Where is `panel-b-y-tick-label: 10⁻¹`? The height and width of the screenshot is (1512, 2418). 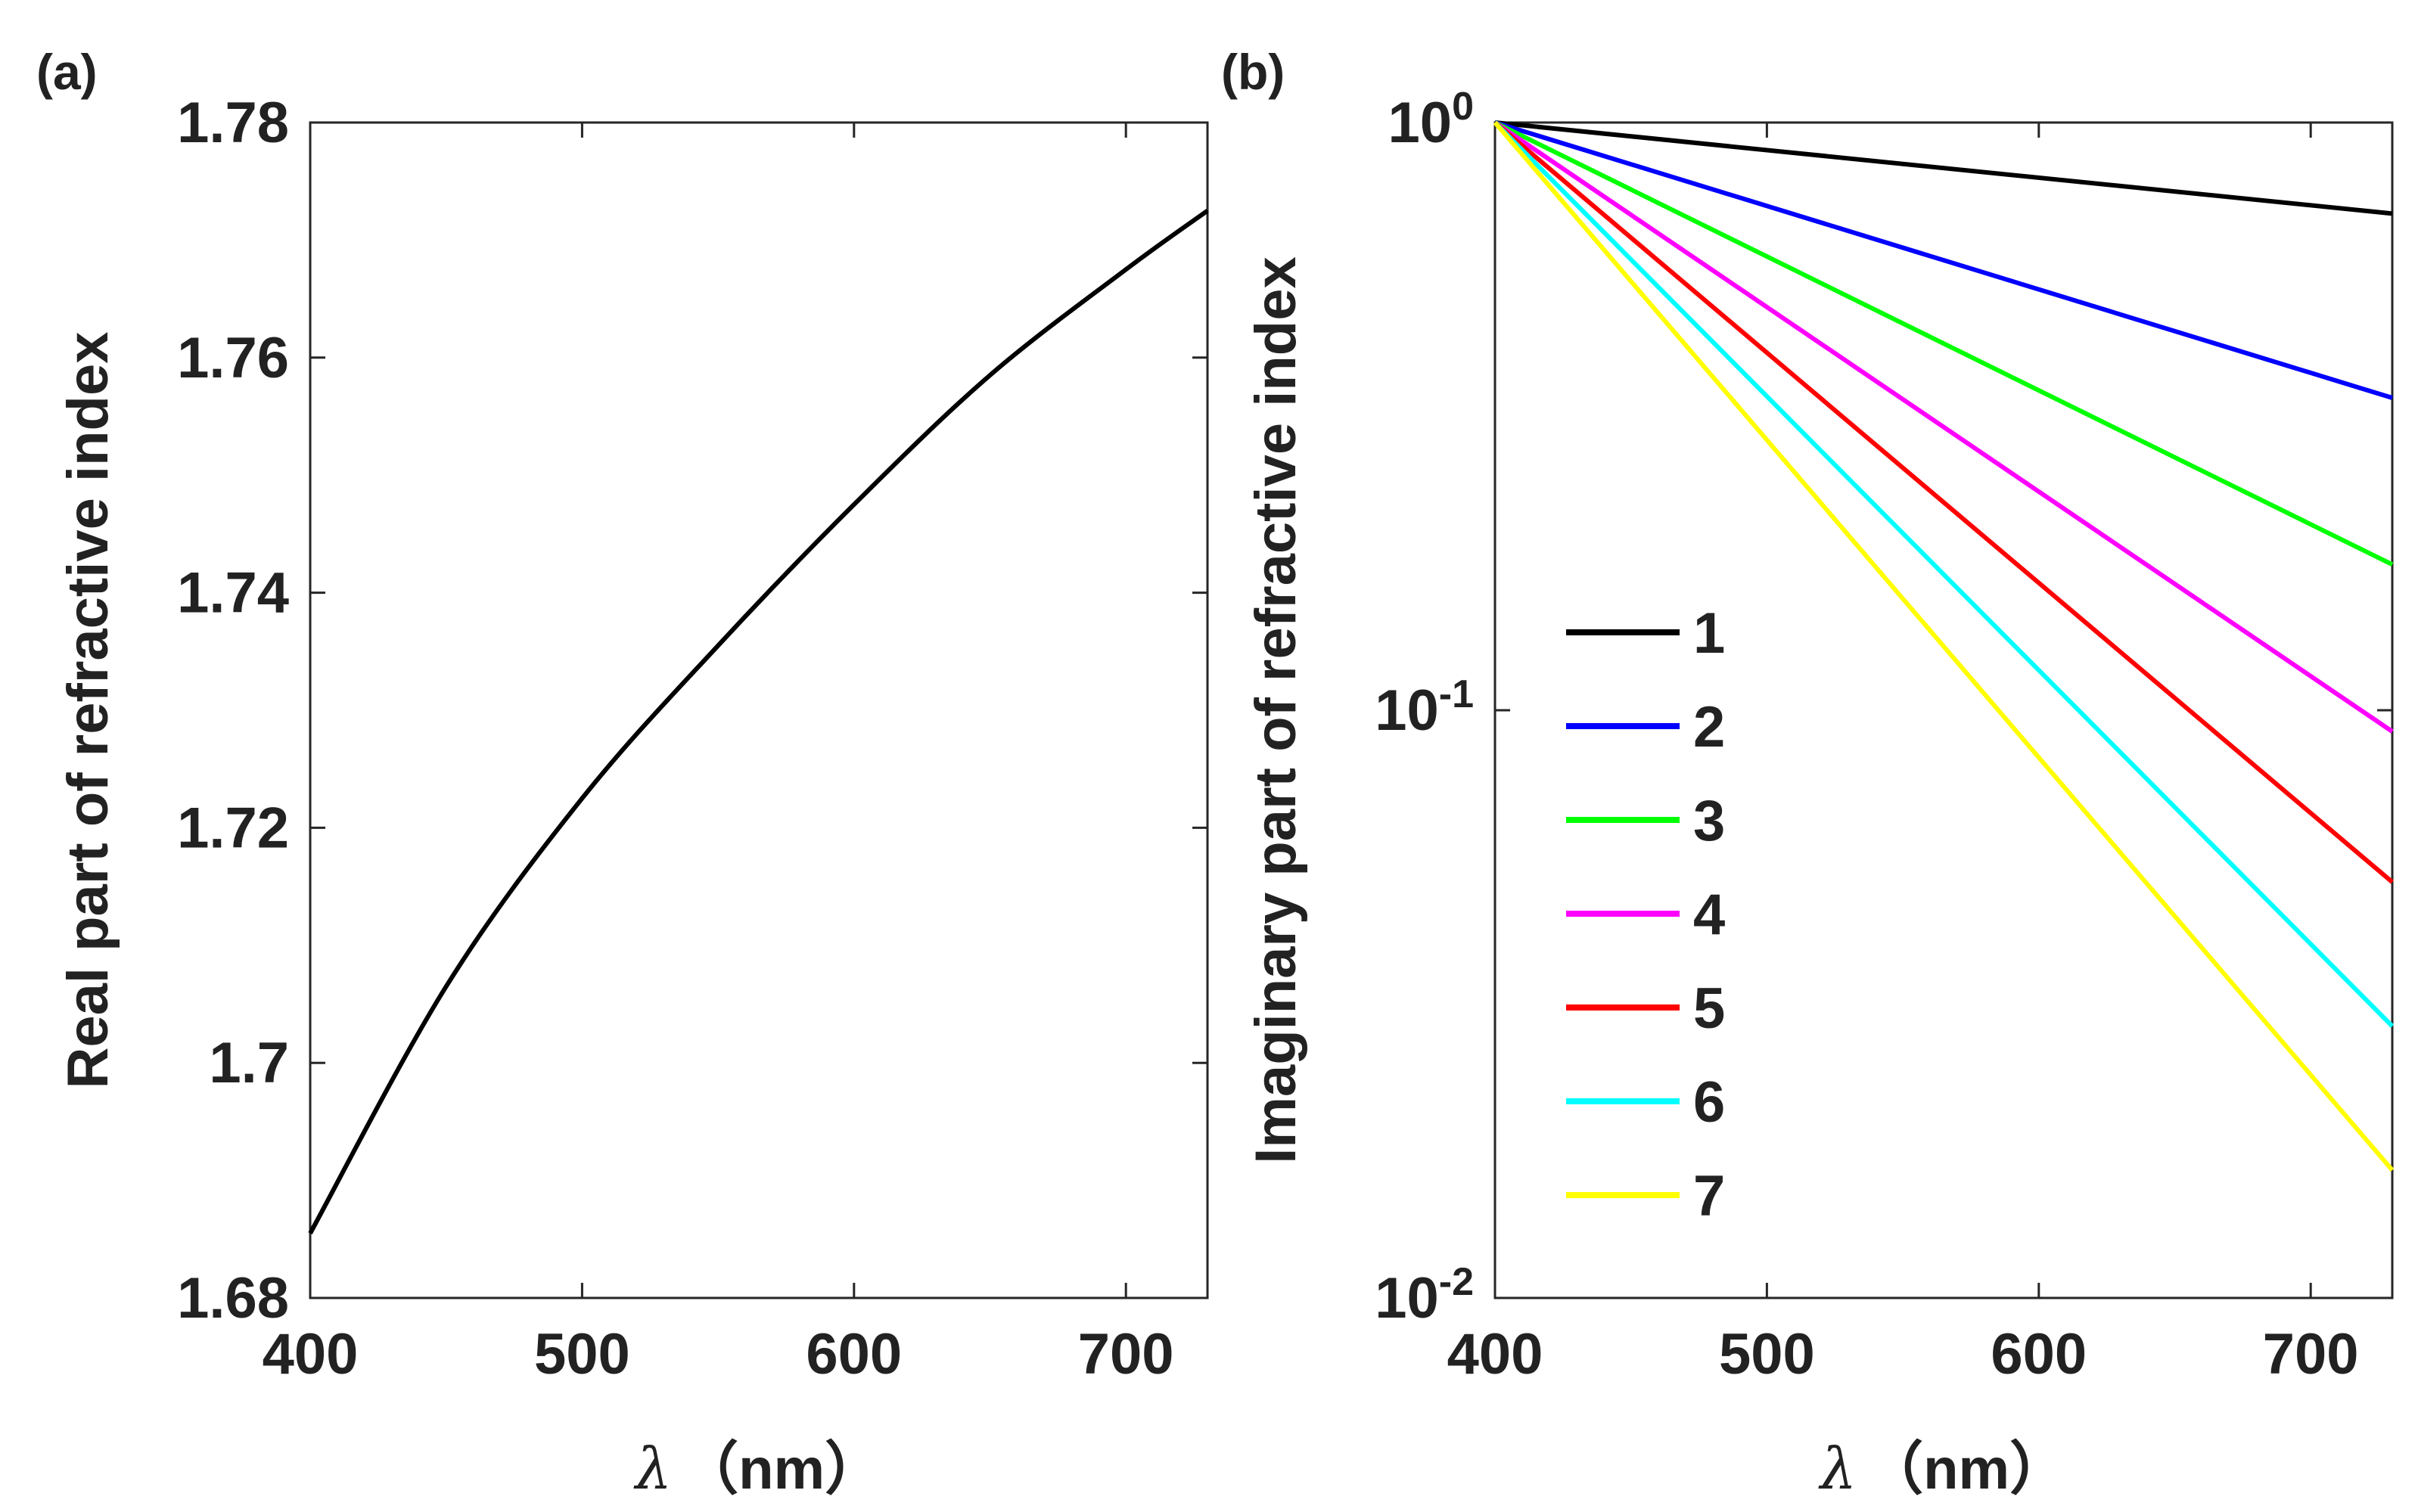
panel-b-y-tick-label: 10⁻¹ is located at coordinates (1424, 707).